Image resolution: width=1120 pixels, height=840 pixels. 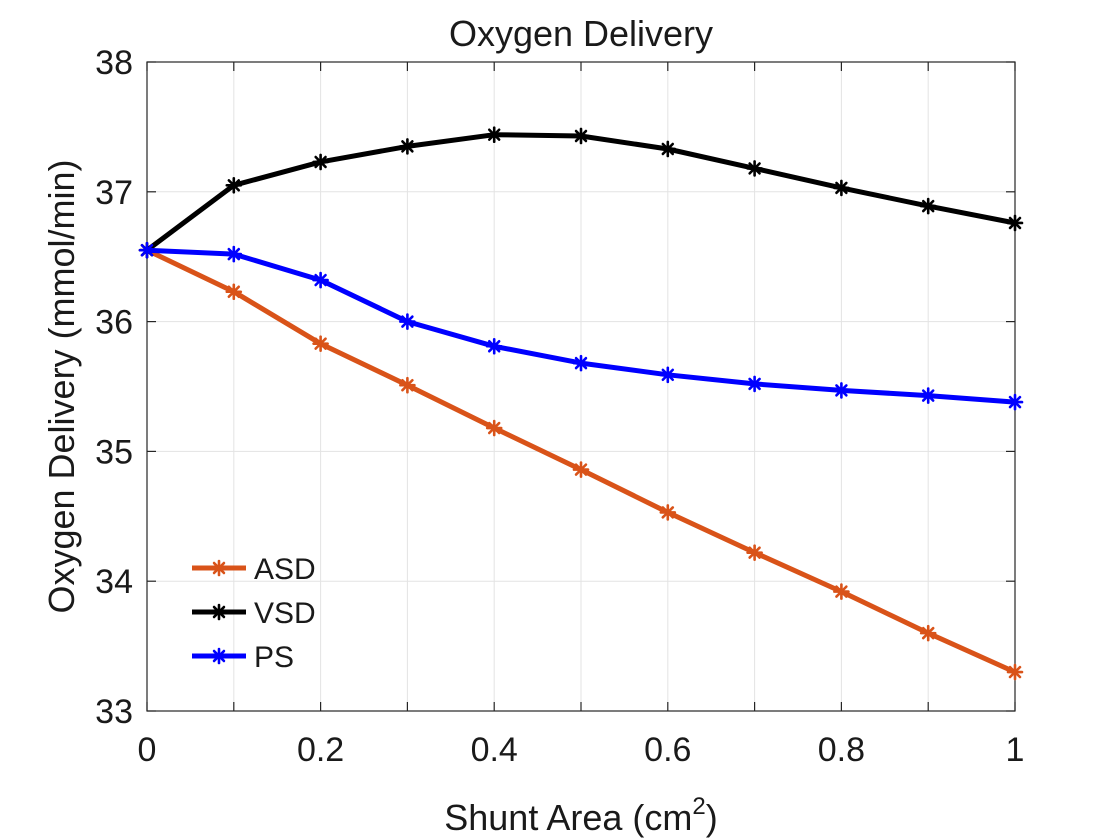 I want to click on x-tick-label: 0.2, so click(x=320, y=750).